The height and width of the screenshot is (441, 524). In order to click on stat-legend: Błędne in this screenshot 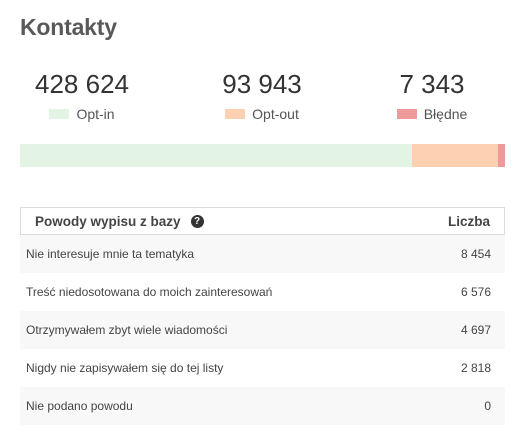, I will do `click(432, 114)`.